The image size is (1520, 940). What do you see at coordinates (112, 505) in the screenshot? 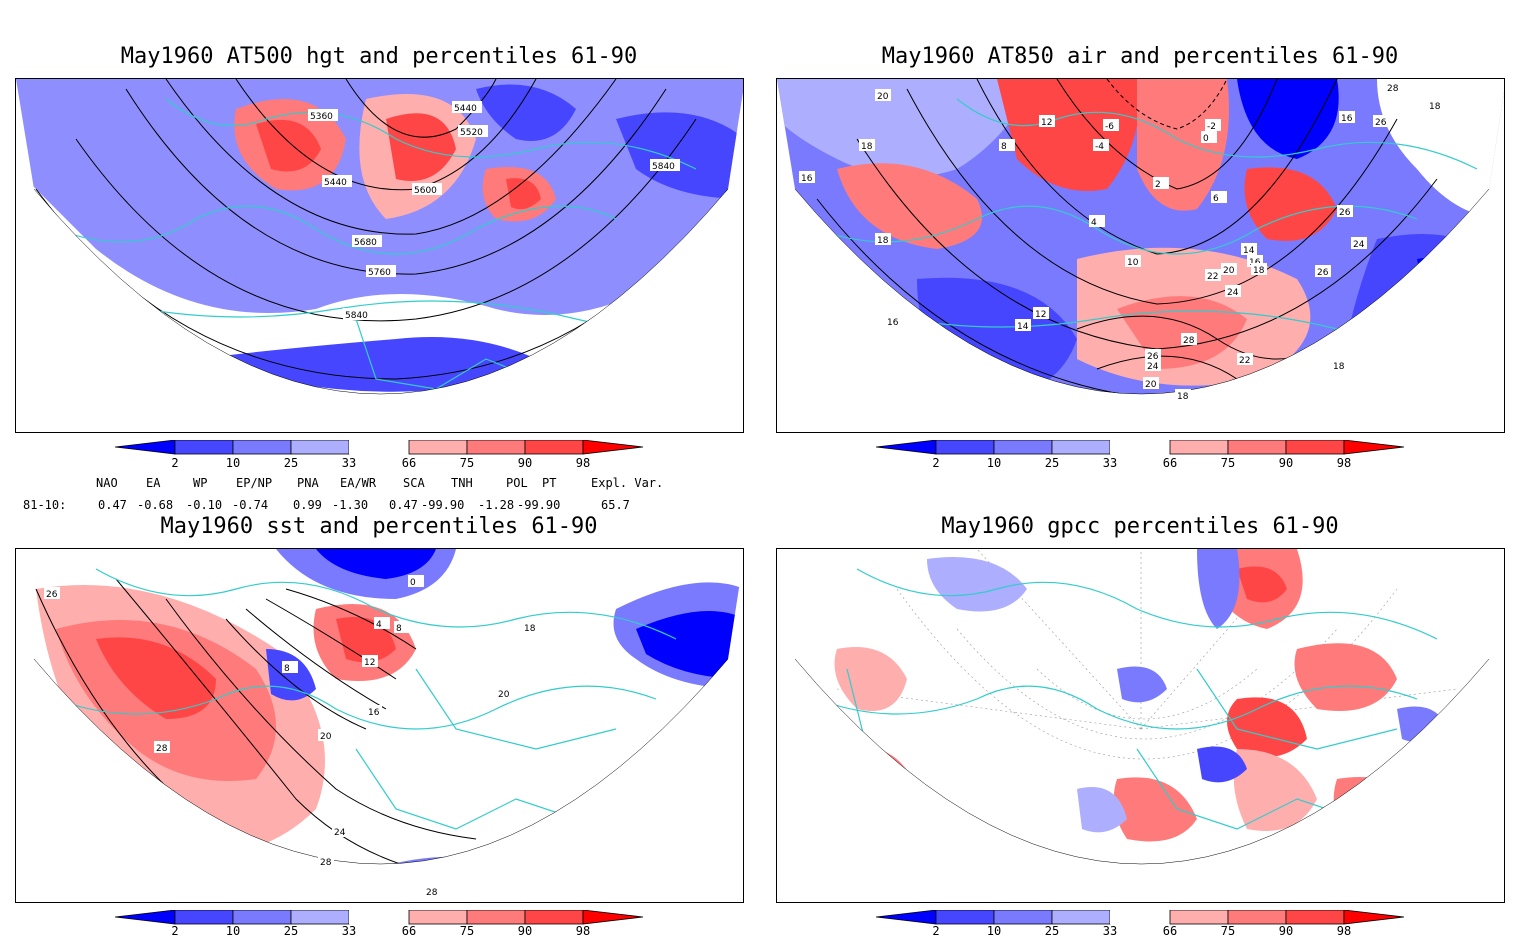
I see `index-value: 0.47` at bounding box center [112, 505].